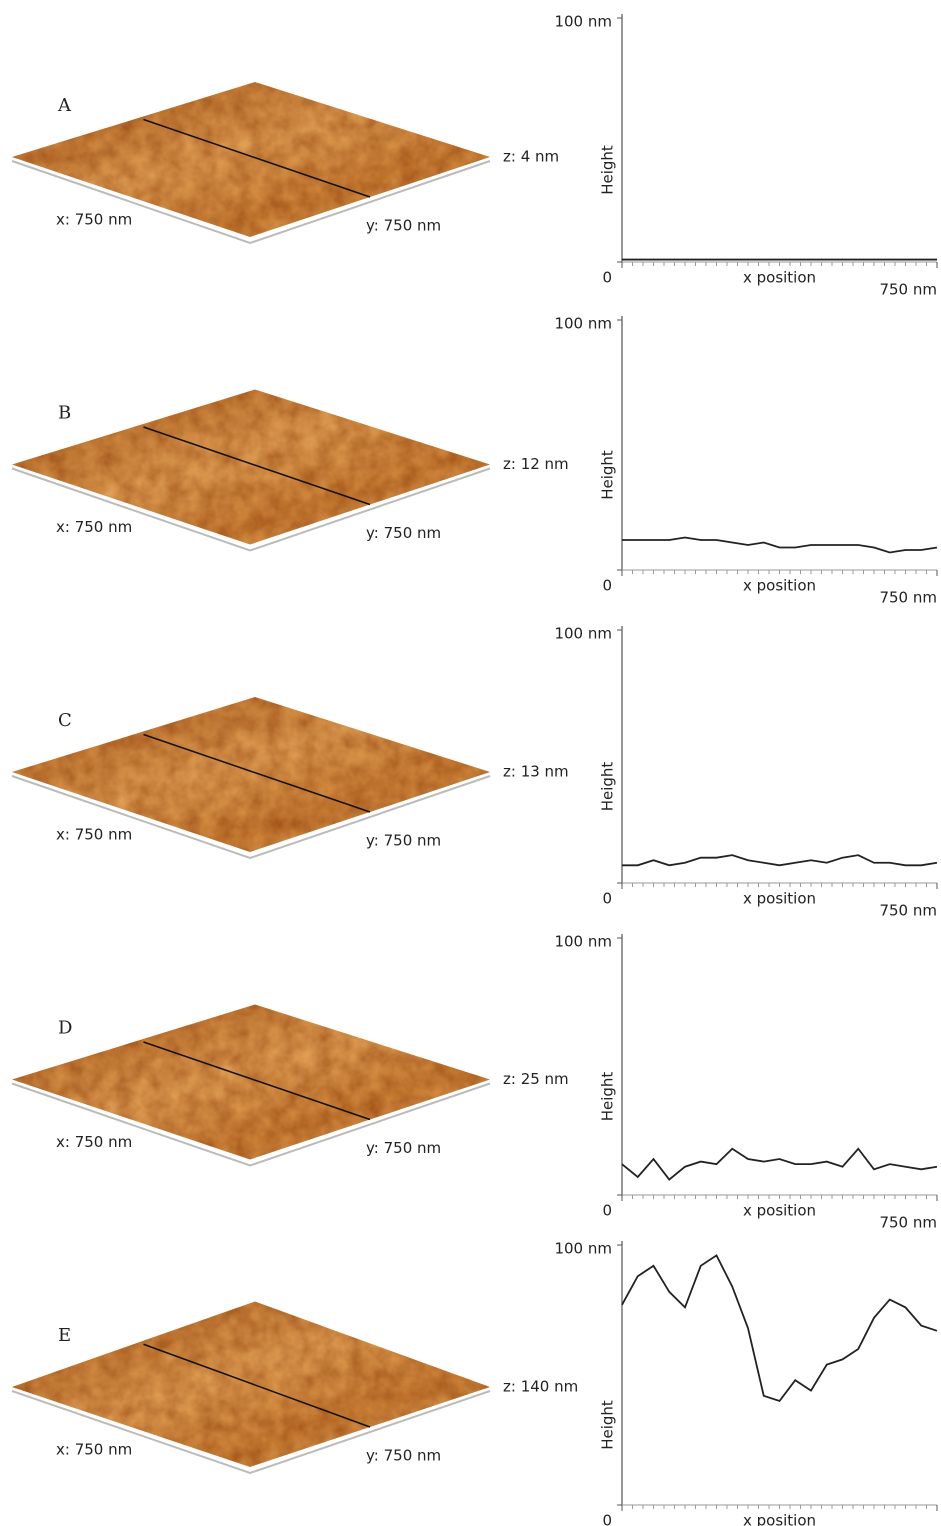 The image size is (941, 1526). Describe the element at coordinates (64, 105) in the screenshot. I see `panel-label: A` at that location.